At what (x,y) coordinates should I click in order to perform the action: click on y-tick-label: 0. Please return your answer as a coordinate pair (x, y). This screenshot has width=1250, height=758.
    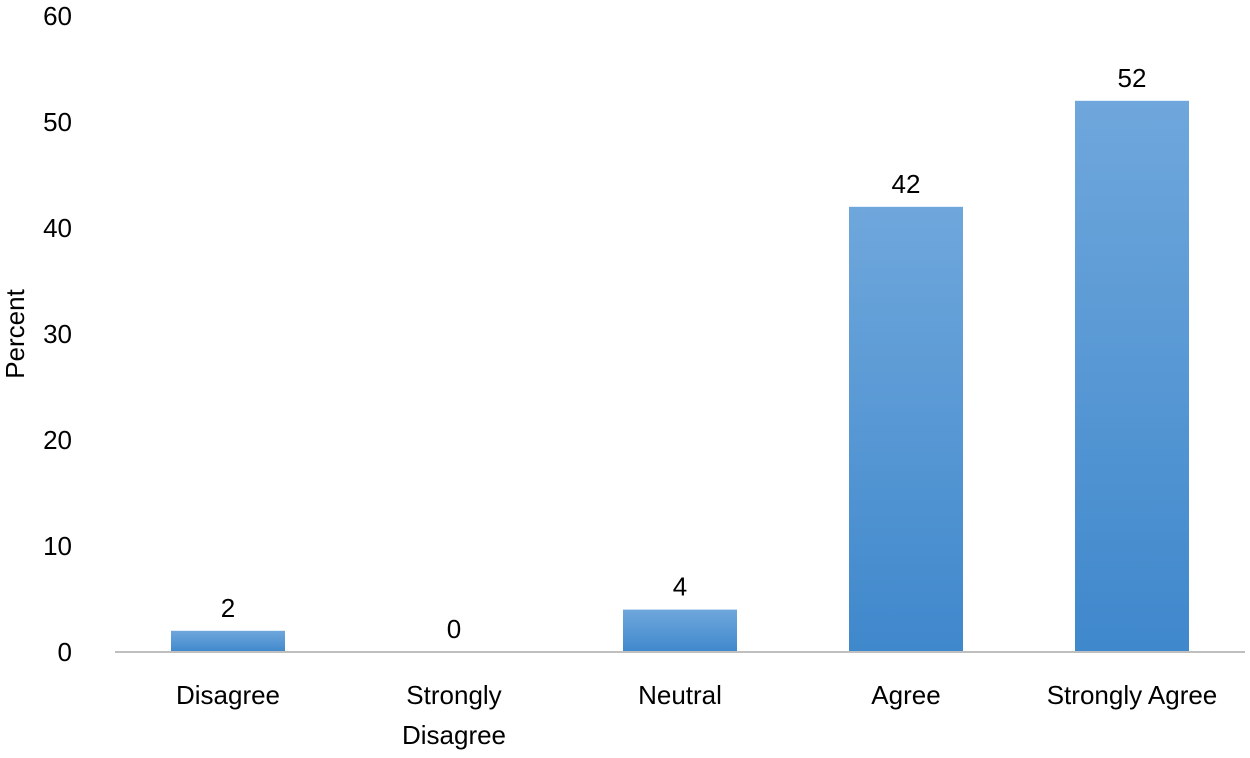
    Looking at the image, I should click on (65, 652).